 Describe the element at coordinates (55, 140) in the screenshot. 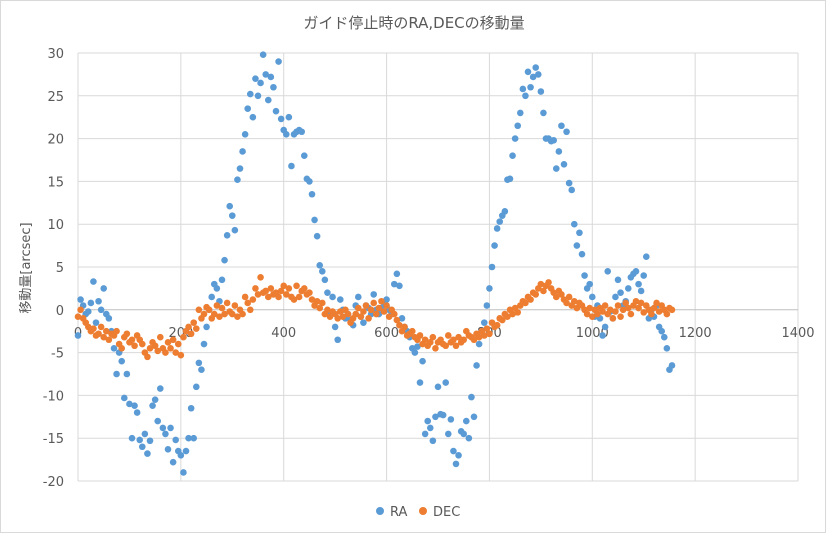

I see `y-tick-label: 20` at that location.